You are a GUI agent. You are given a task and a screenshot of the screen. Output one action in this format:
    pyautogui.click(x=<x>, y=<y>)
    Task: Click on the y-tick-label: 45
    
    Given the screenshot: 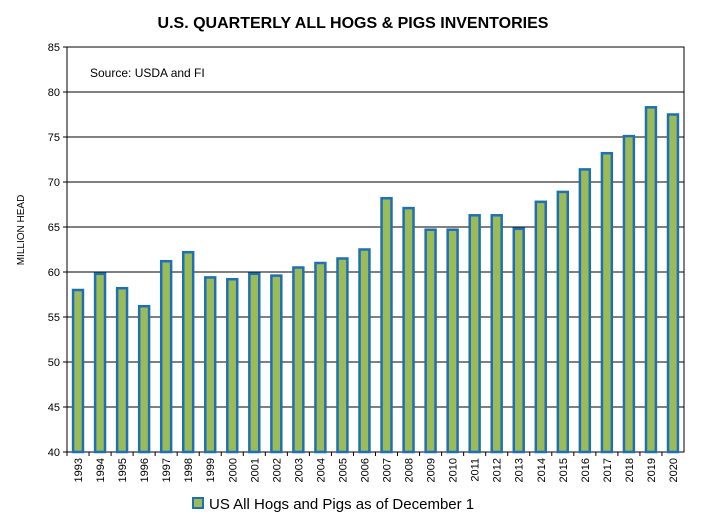 What is the action you would take?
    pyautogui.click(x=54, y=408)
    